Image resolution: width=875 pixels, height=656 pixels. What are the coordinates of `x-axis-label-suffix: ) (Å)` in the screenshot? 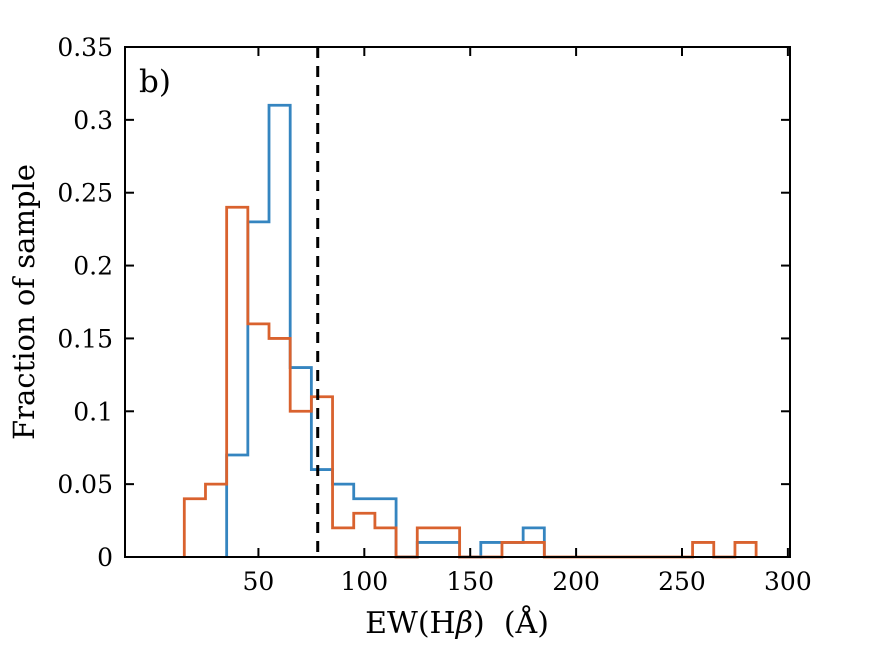 It's located at (511, 623).